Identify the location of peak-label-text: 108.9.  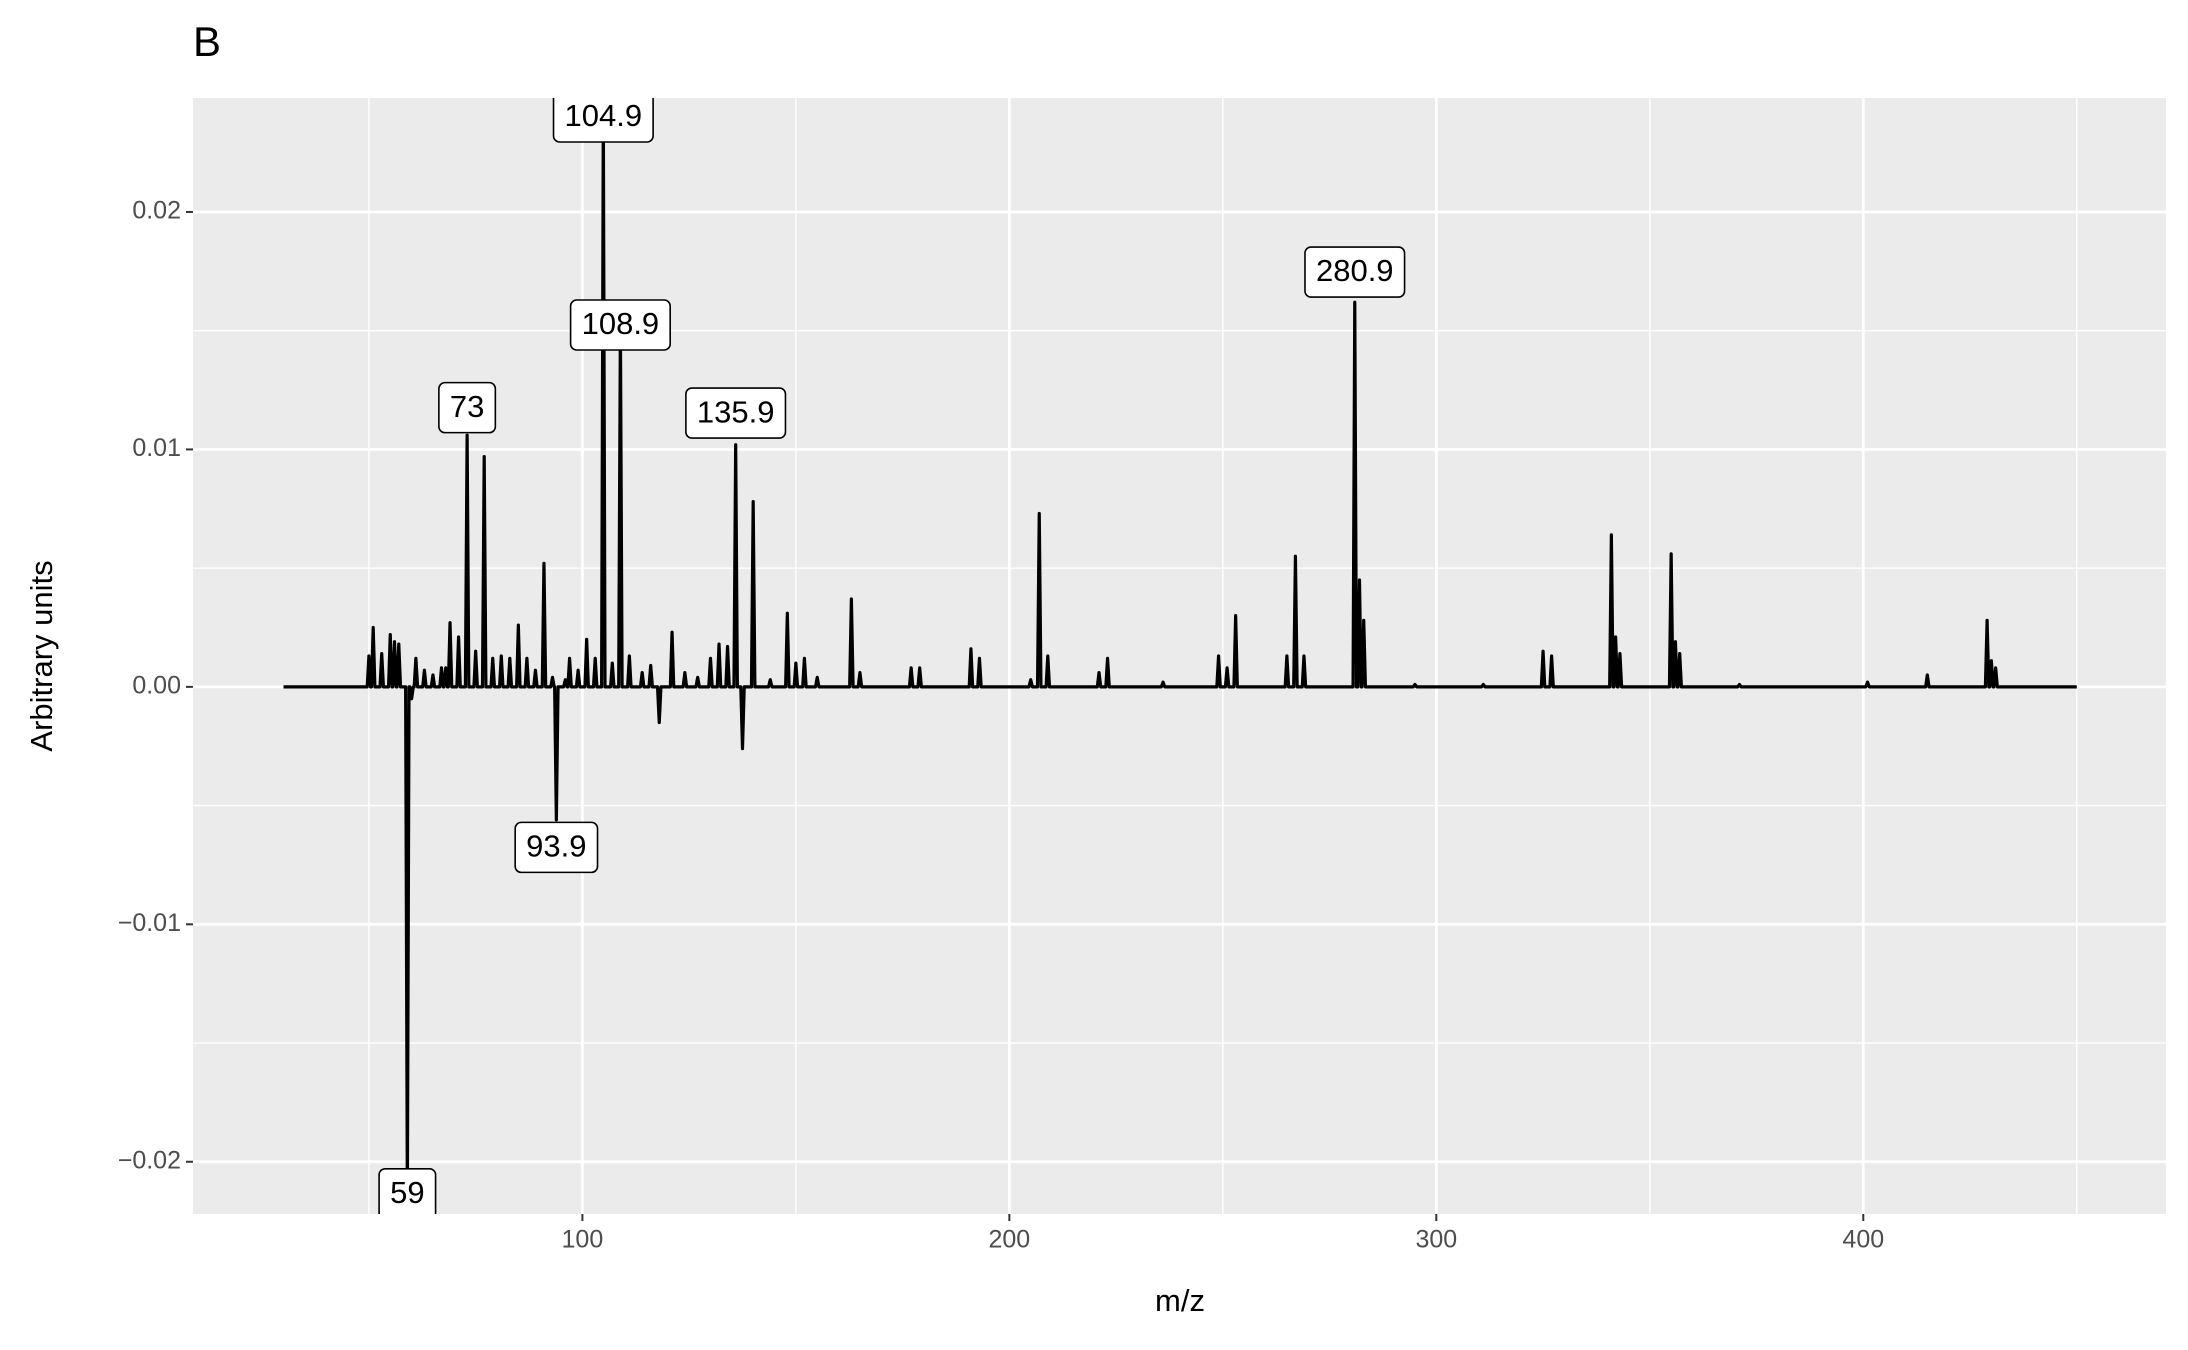
(621, 323).